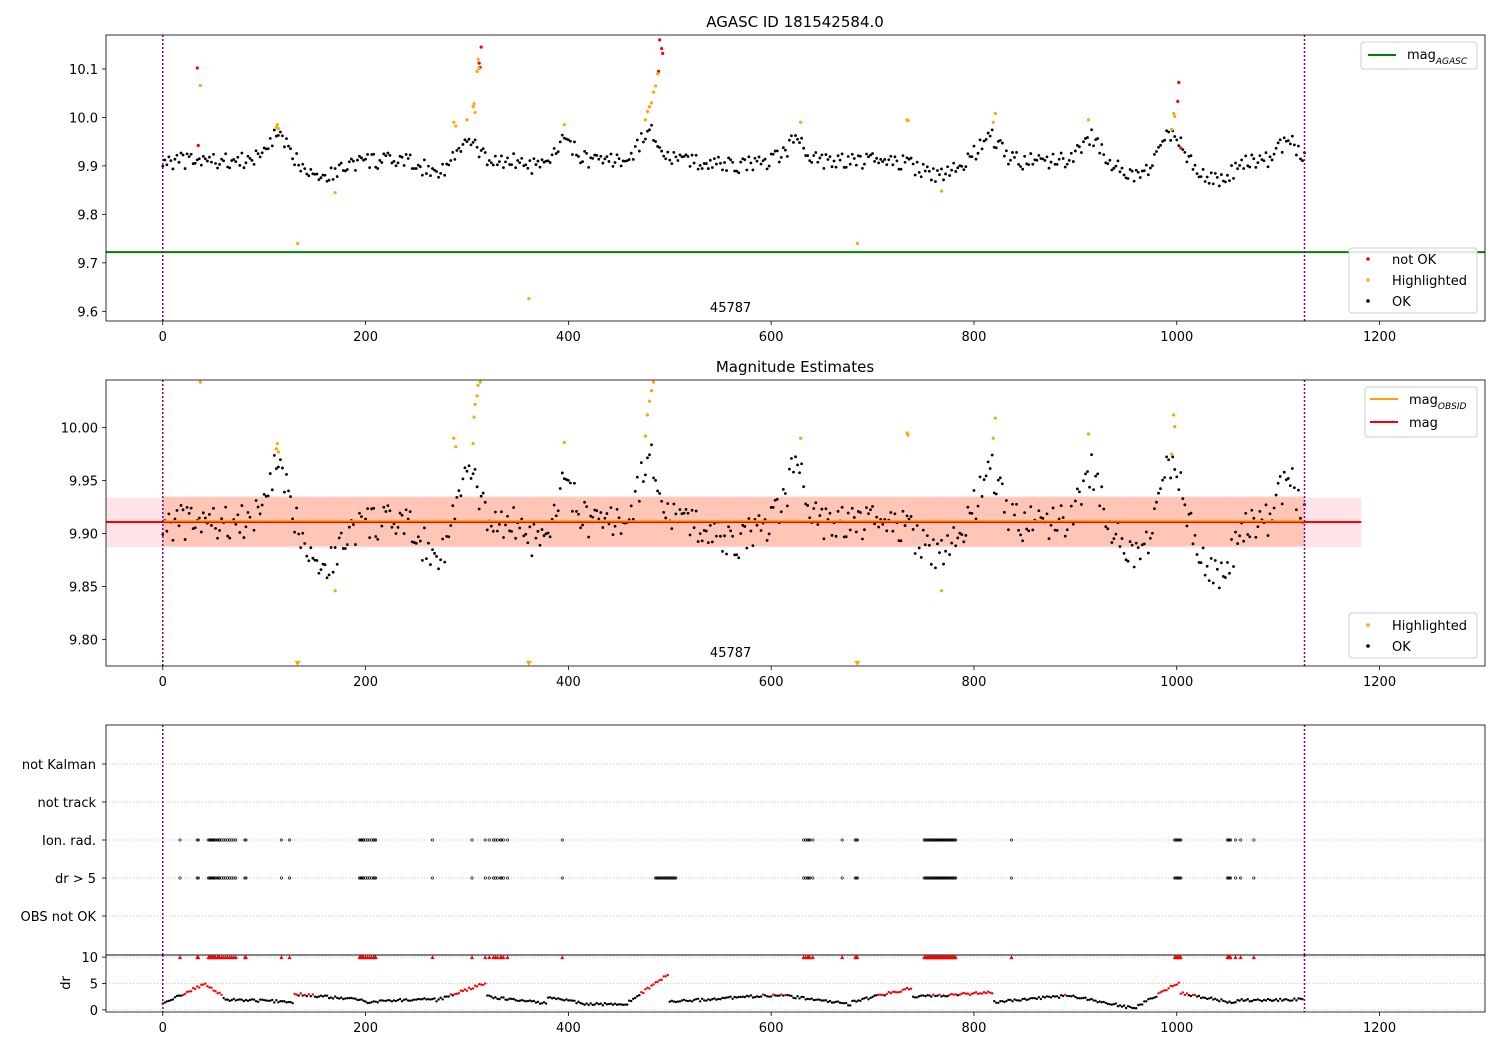 Image resolution: width=1500 pixels, height=1050 pixels. I want to click on dr-flag-marker, so click(375, 957).